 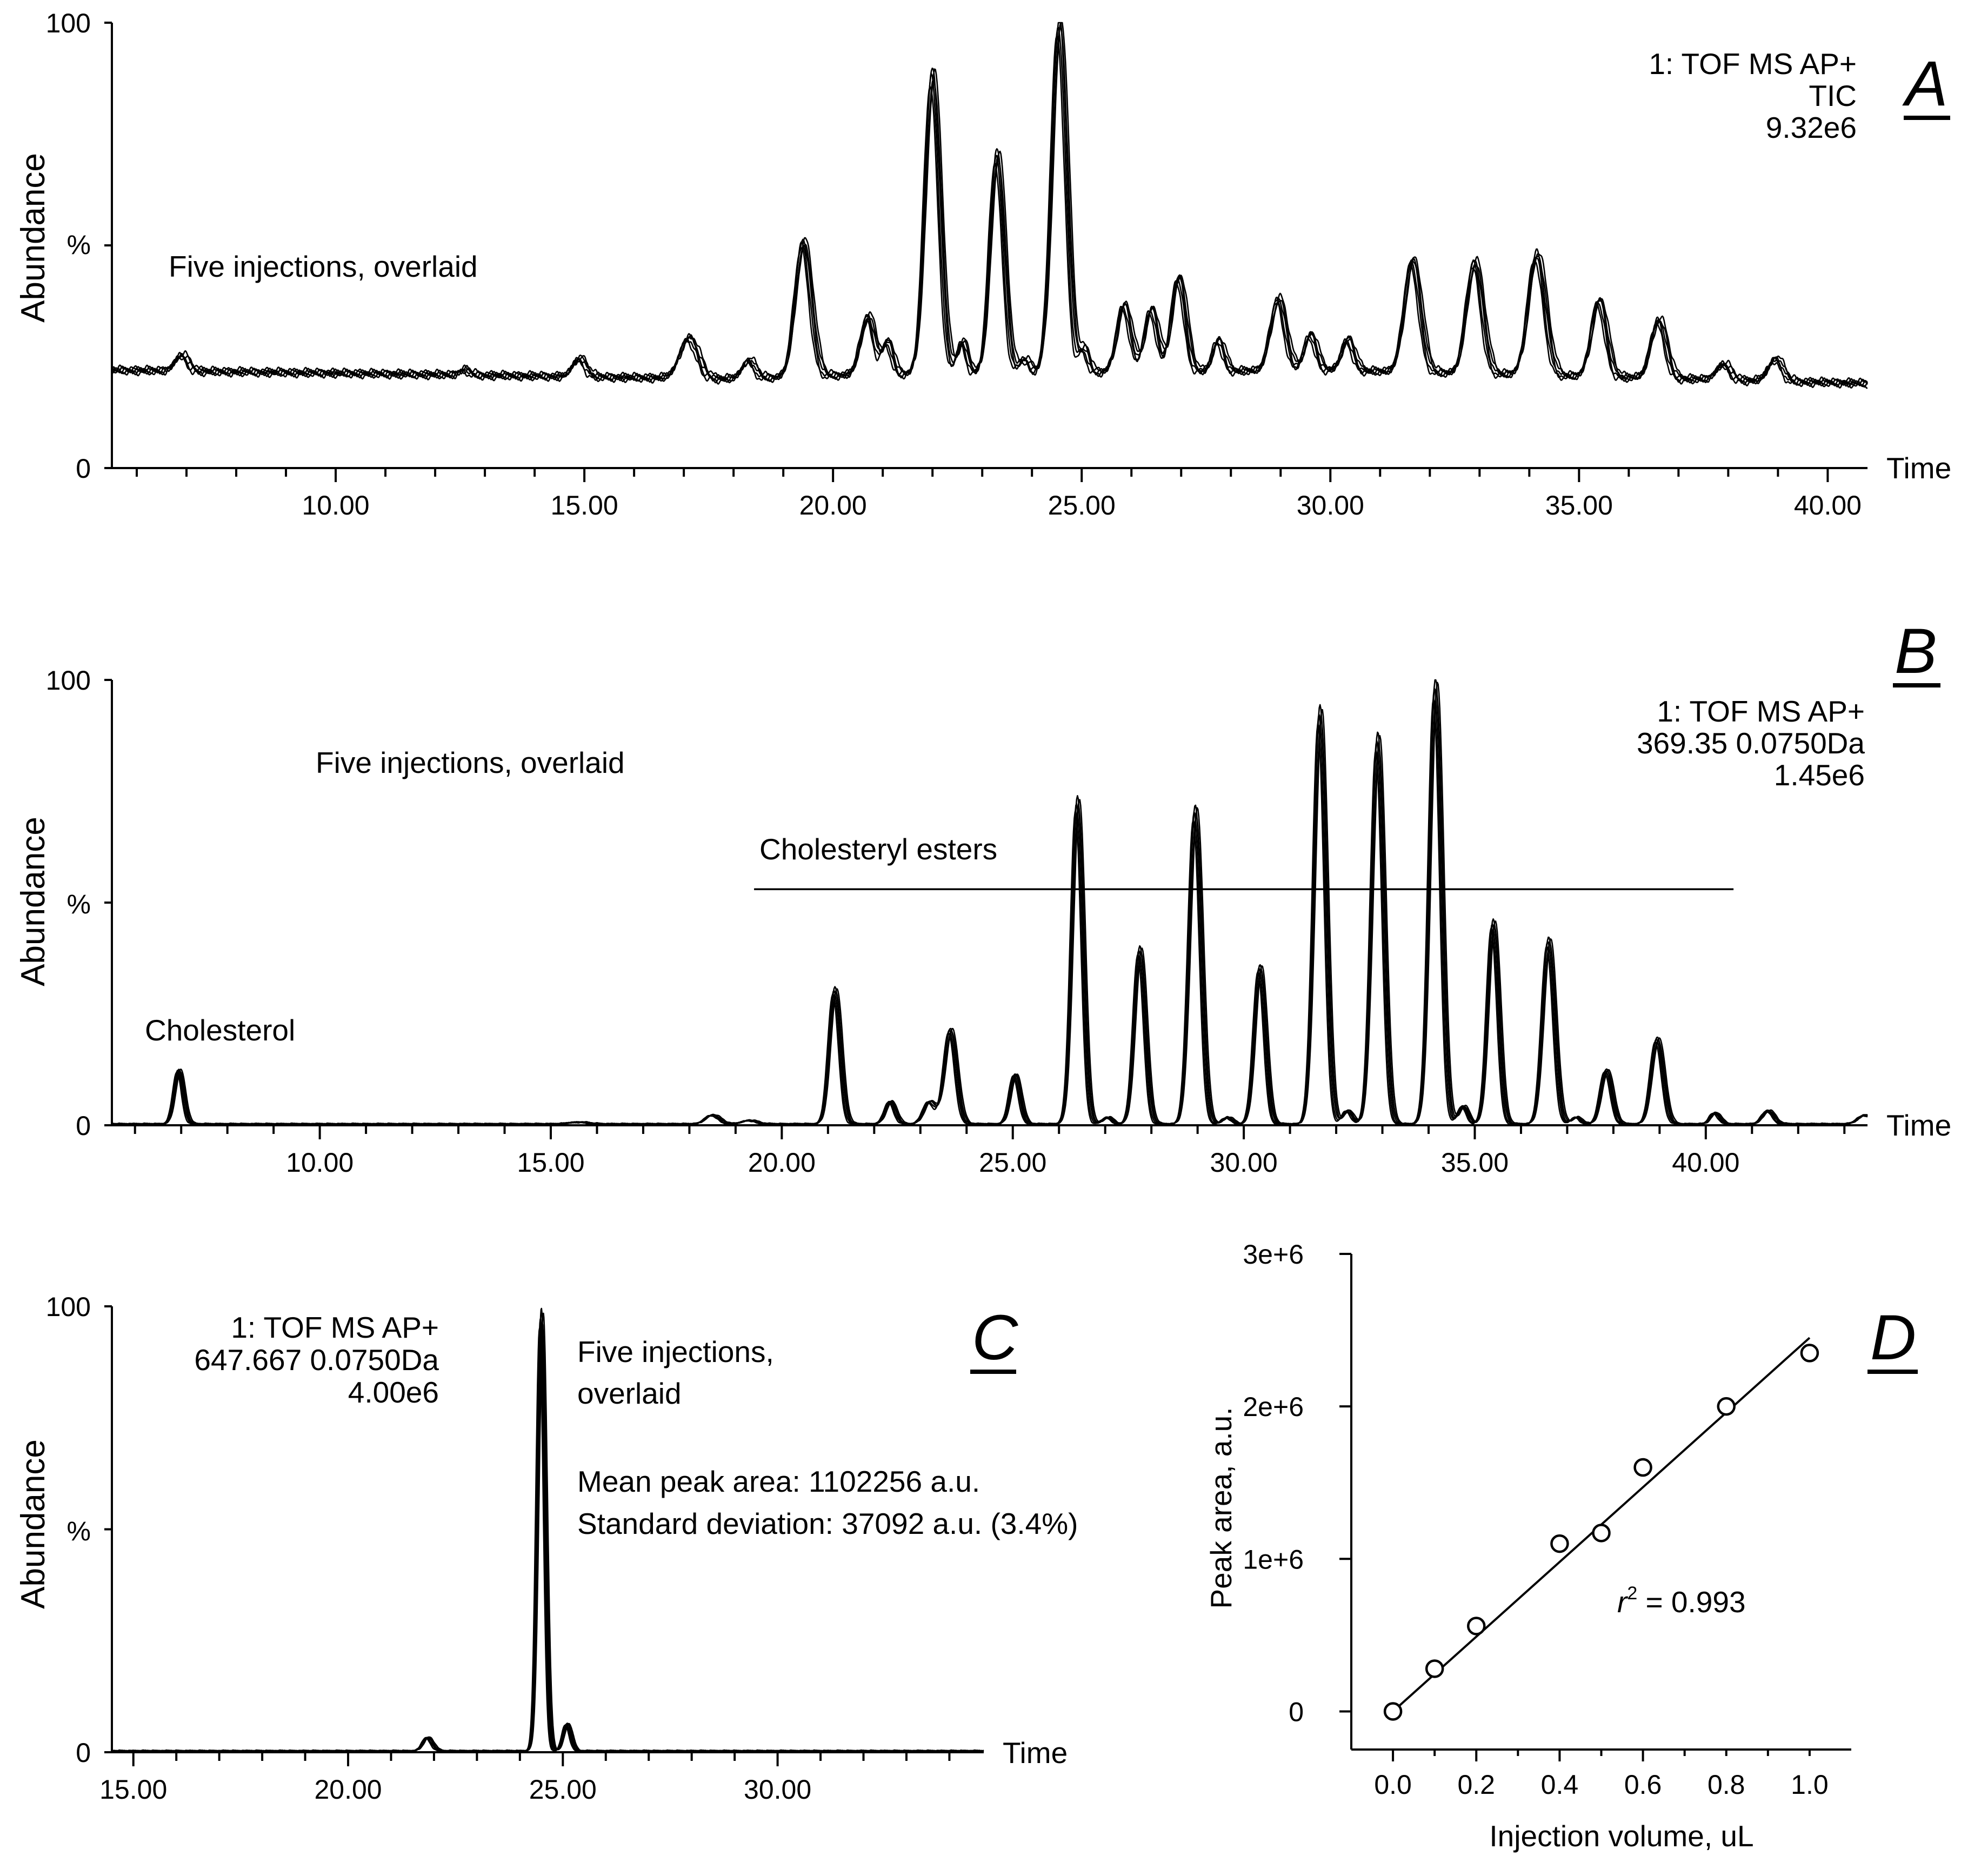 What do you see at coordinates (1296, 1712) in the screenshot?
I see `panel-d-y-tick-label: 0` at bounding box center [1296, 1712].